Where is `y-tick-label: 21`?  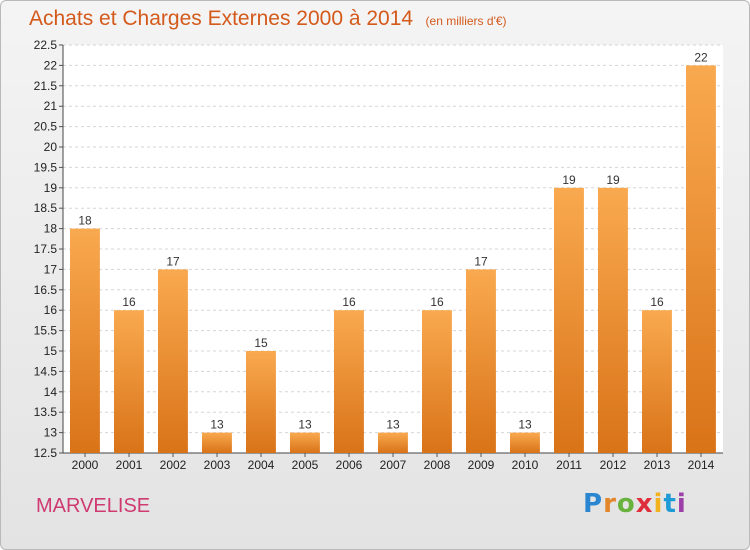
y-tick-label: 21 is located at coordinates (51, 106).